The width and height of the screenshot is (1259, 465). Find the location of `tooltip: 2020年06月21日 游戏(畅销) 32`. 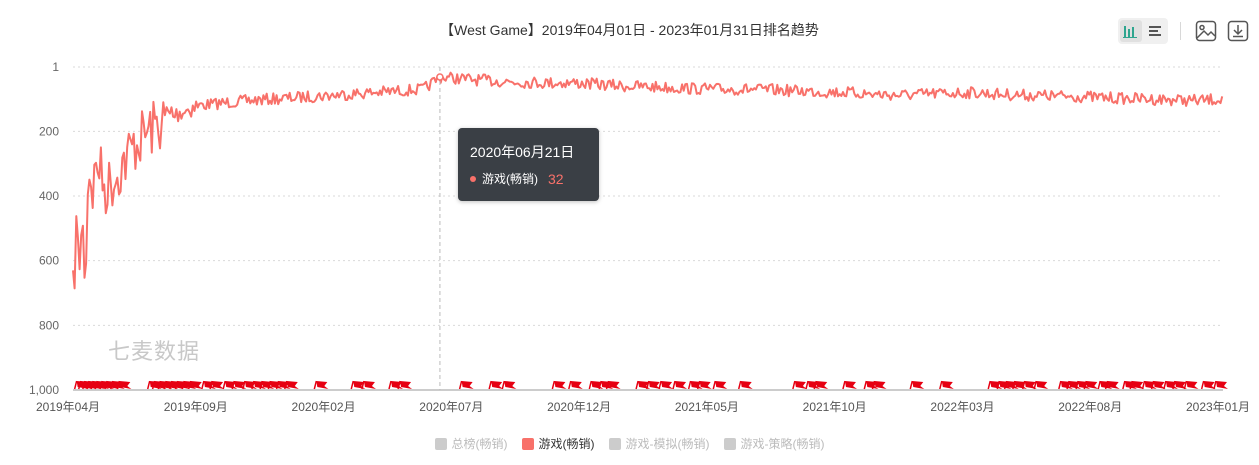

tooltip: 2020年06月21日 游戏(畅销) 32 is located at coordinates (528, 164).